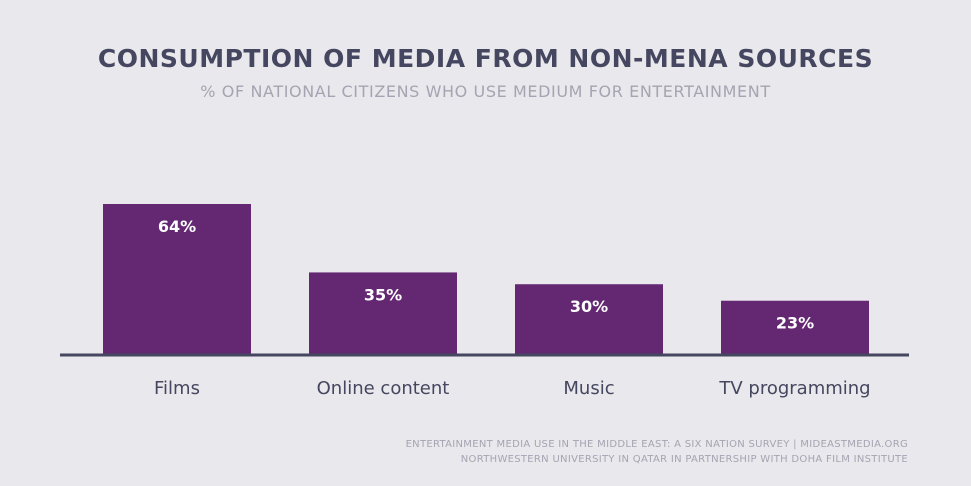  What do you see at coordinates (512, 388) in the screenshot?
I see `category-labels-group: Films Online content Music TV programming` at bounding box center [512, 388].